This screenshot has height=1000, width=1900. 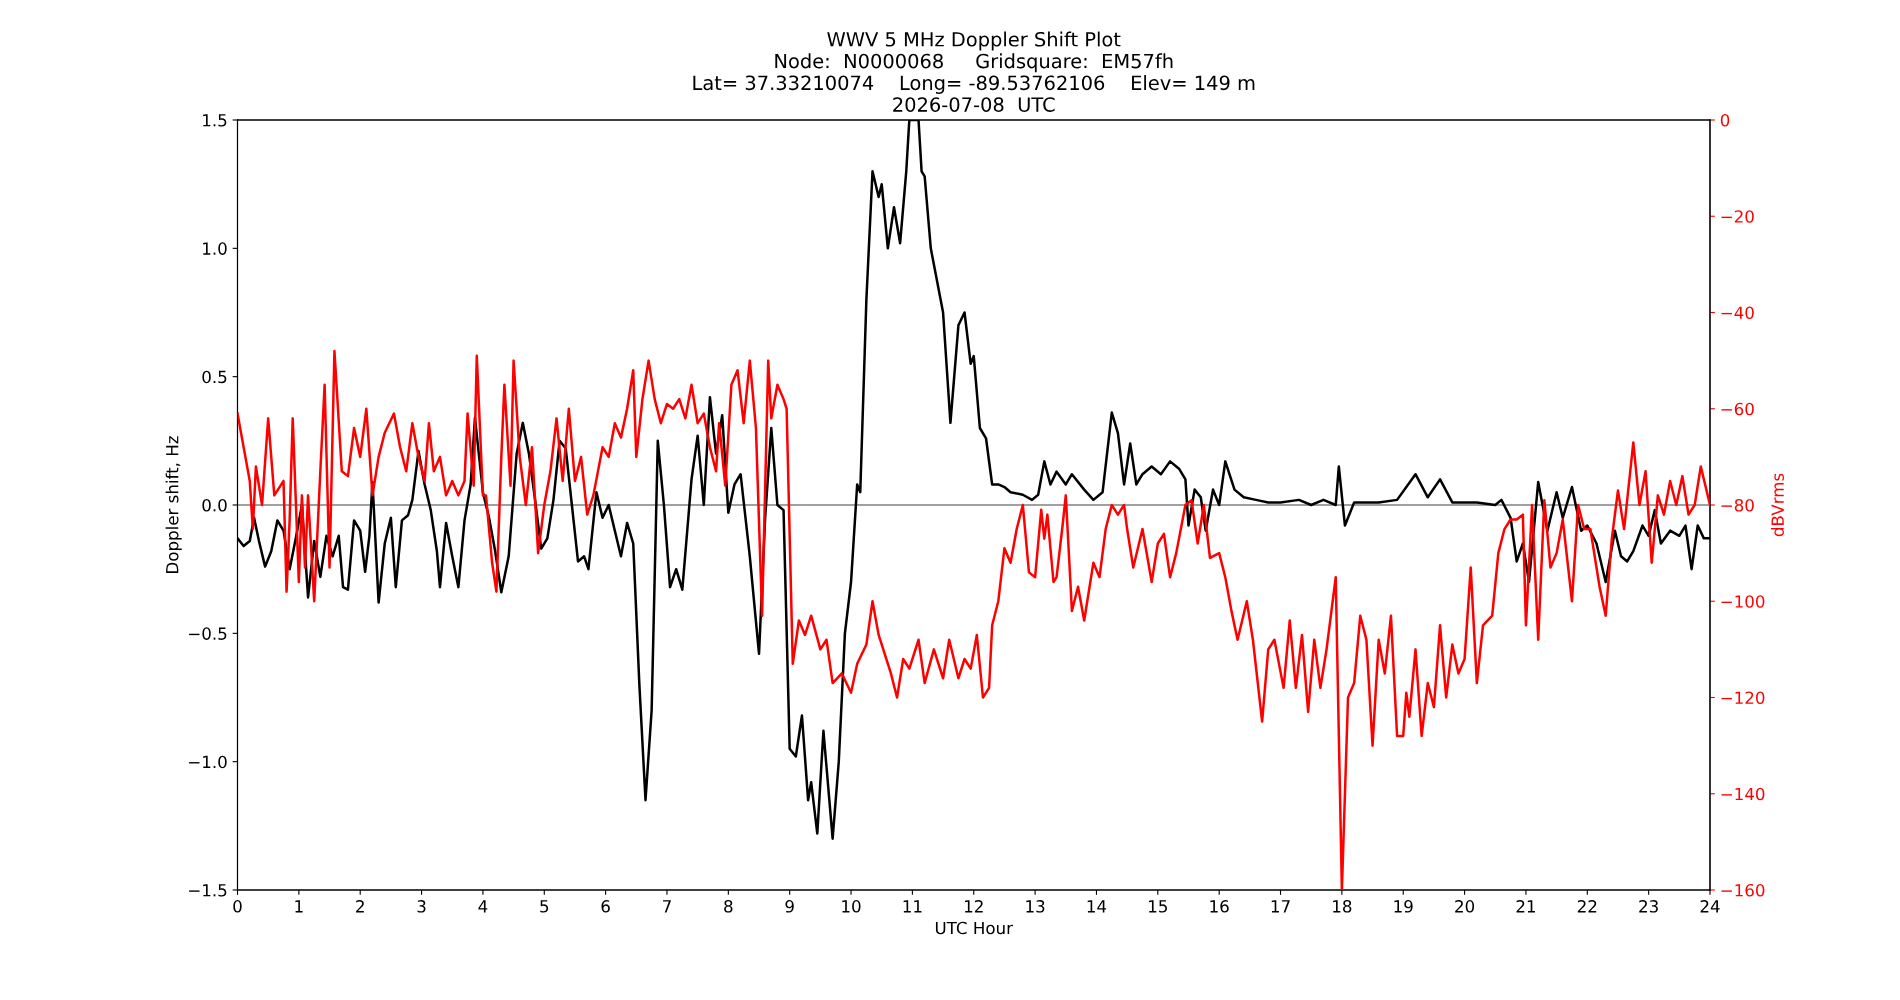 What do you see at coordinates (667, 906) in the screenshot?
I see `x-tick-label: 7` at bounding box center [667, 906].